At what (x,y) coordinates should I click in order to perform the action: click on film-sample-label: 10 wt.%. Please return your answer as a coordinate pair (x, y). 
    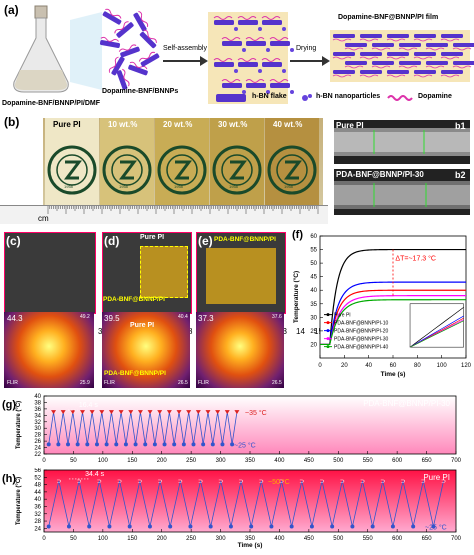
    Looking at the image, I should click on (123, 124).